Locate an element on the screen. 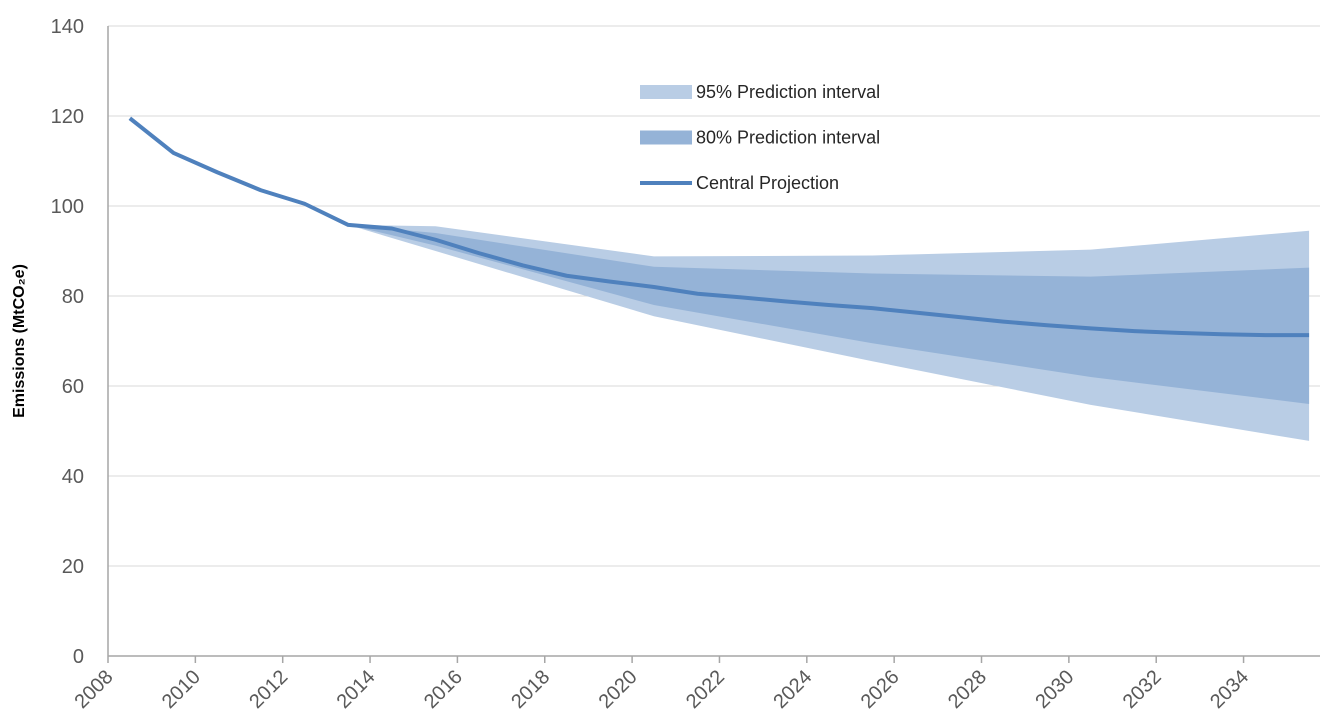 Image resolution: width=1322 pixels, height=728 pixels. y-tick-label: 60 is located at coordinates (73, 387).